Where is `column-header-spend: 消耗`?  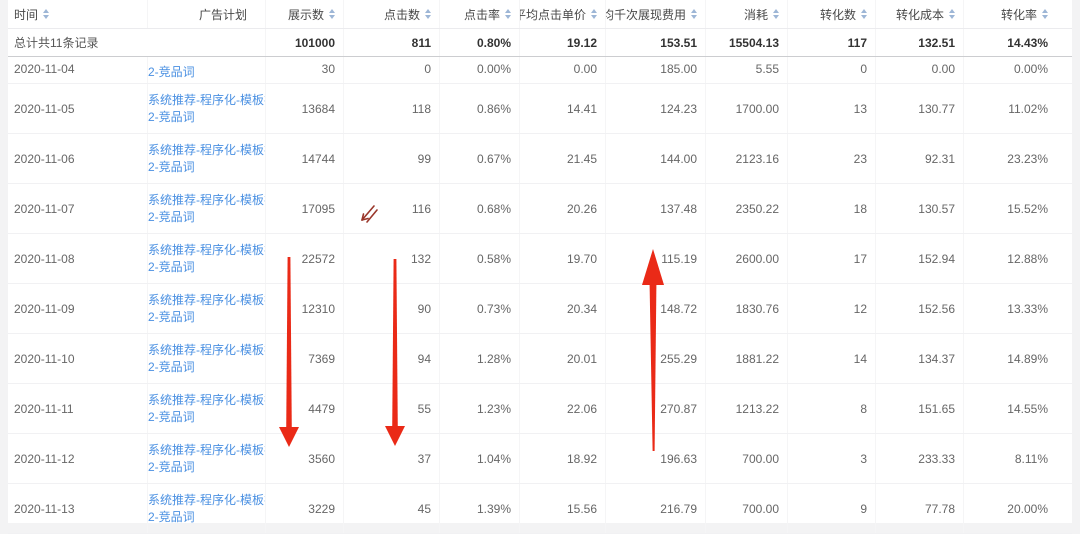
column-header-spend: 消耗 is located at coordinates (747, 14).